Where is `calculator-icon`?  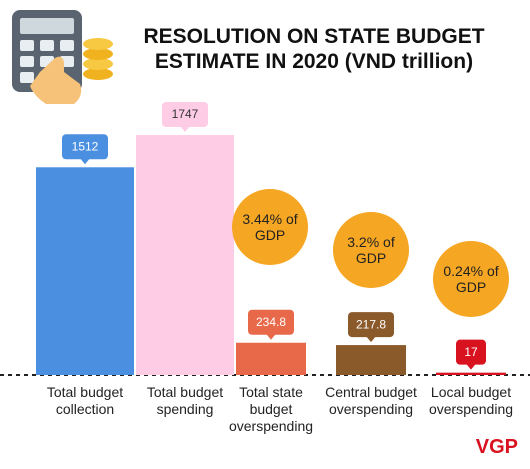
calculator-icon is located at coordinates (62, 57).